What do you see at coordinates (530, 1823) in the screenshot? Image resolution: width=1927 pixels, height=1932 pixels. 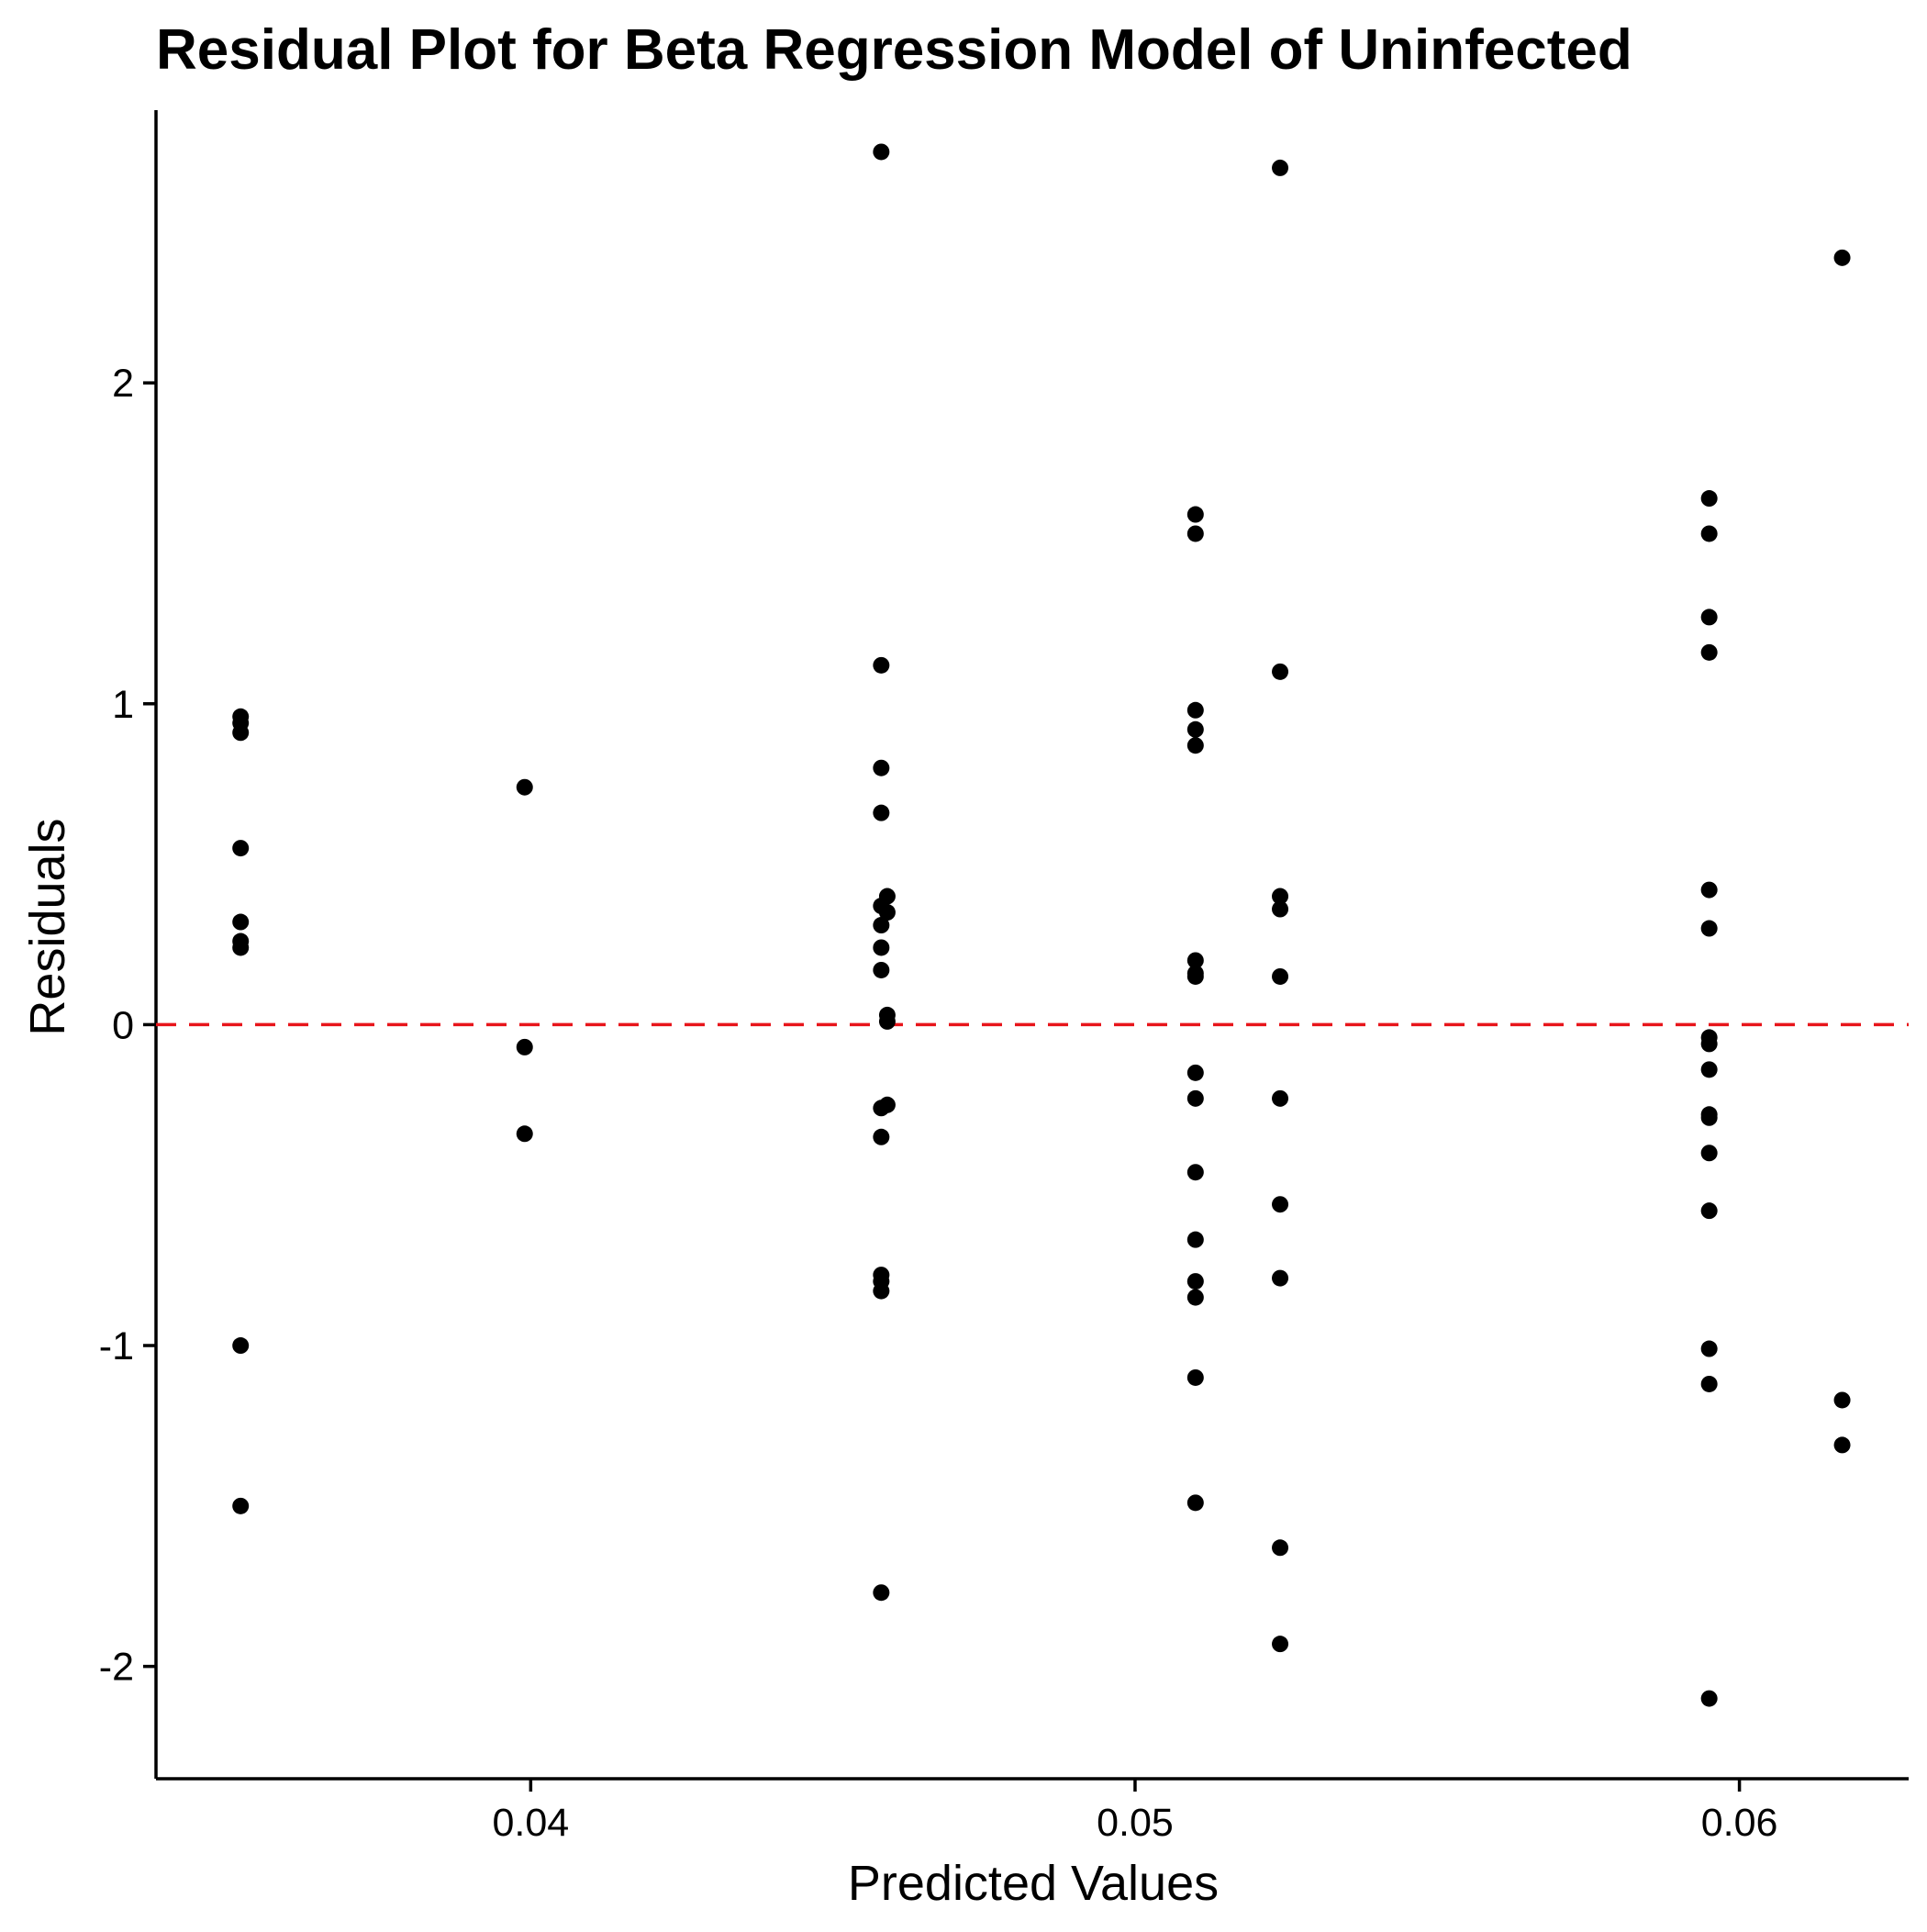 I see `x-tick-label: 0.04` at bounding box center [530, 1823].